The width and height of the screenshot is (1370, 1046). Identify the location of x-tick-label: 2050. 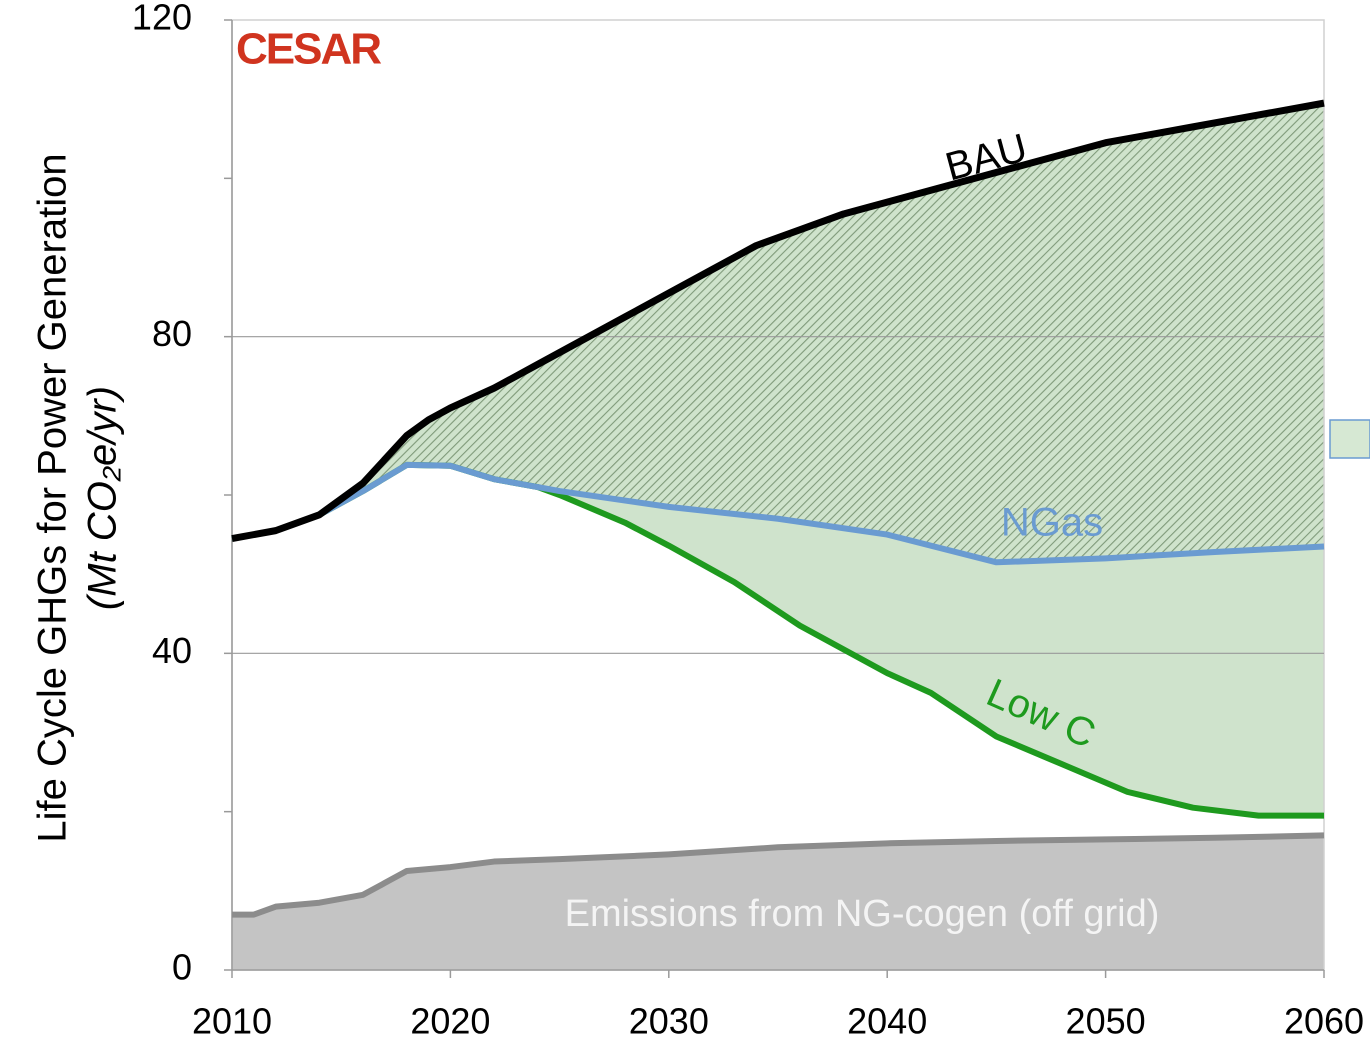
(1106, 1021).